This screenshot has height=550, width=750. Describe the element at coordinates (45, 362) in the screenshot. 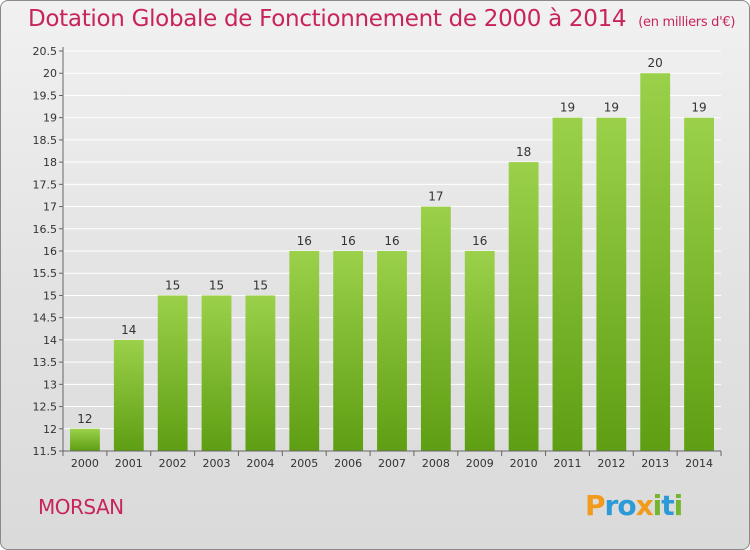

I see `y-tick-label: 13.5` at that location.